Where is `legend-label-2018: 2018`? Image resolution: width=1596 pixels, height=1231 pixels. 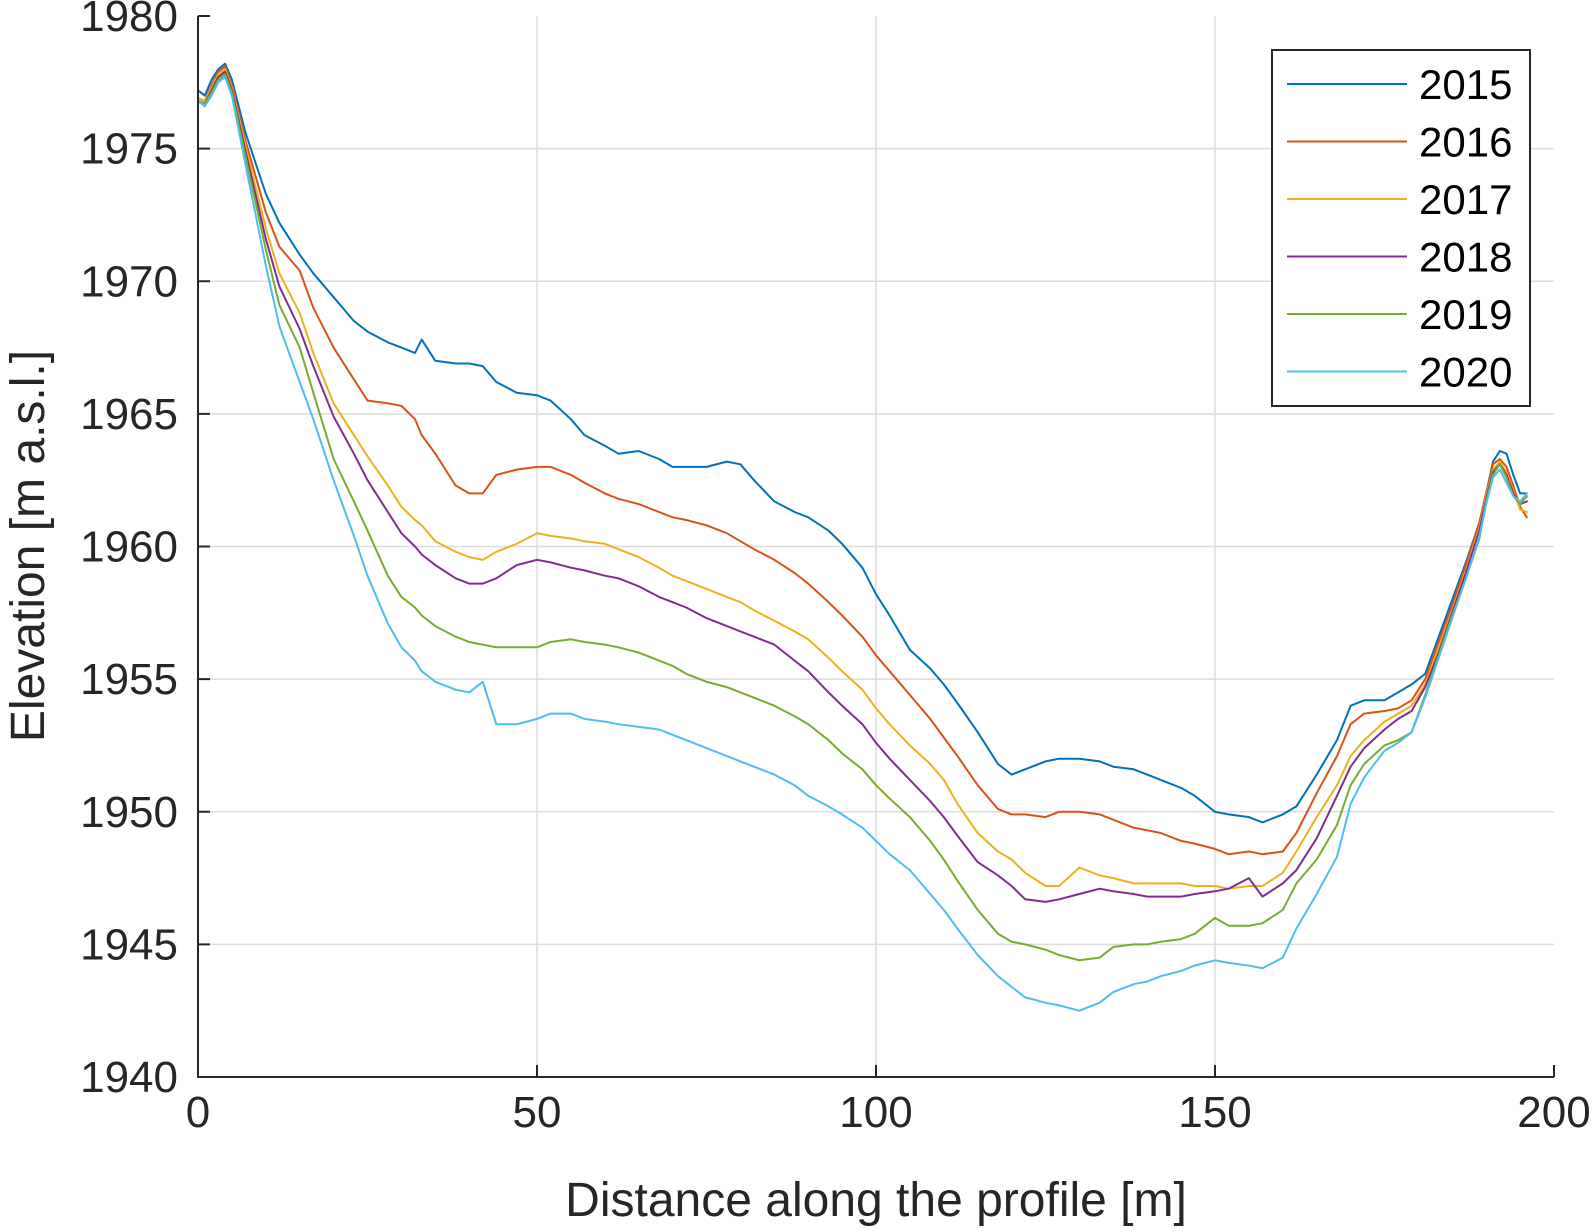 legend-label-2018: 2018 is located at coordinates (1465, 257).